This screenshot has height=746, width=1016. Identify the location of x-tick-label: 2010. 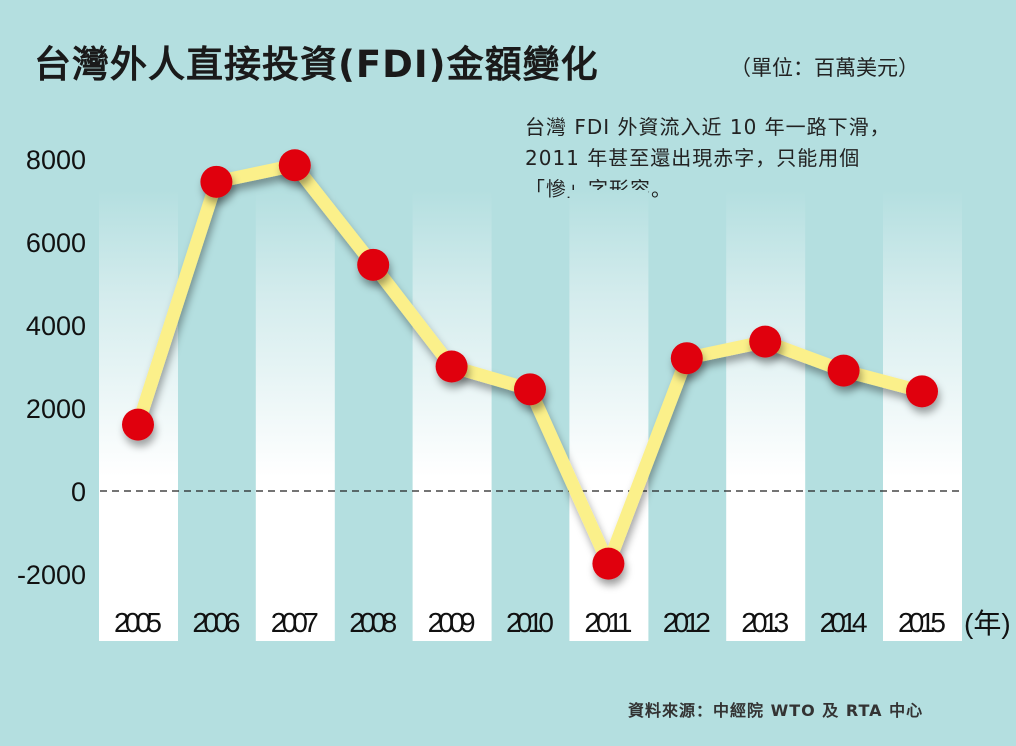
(530, 622).